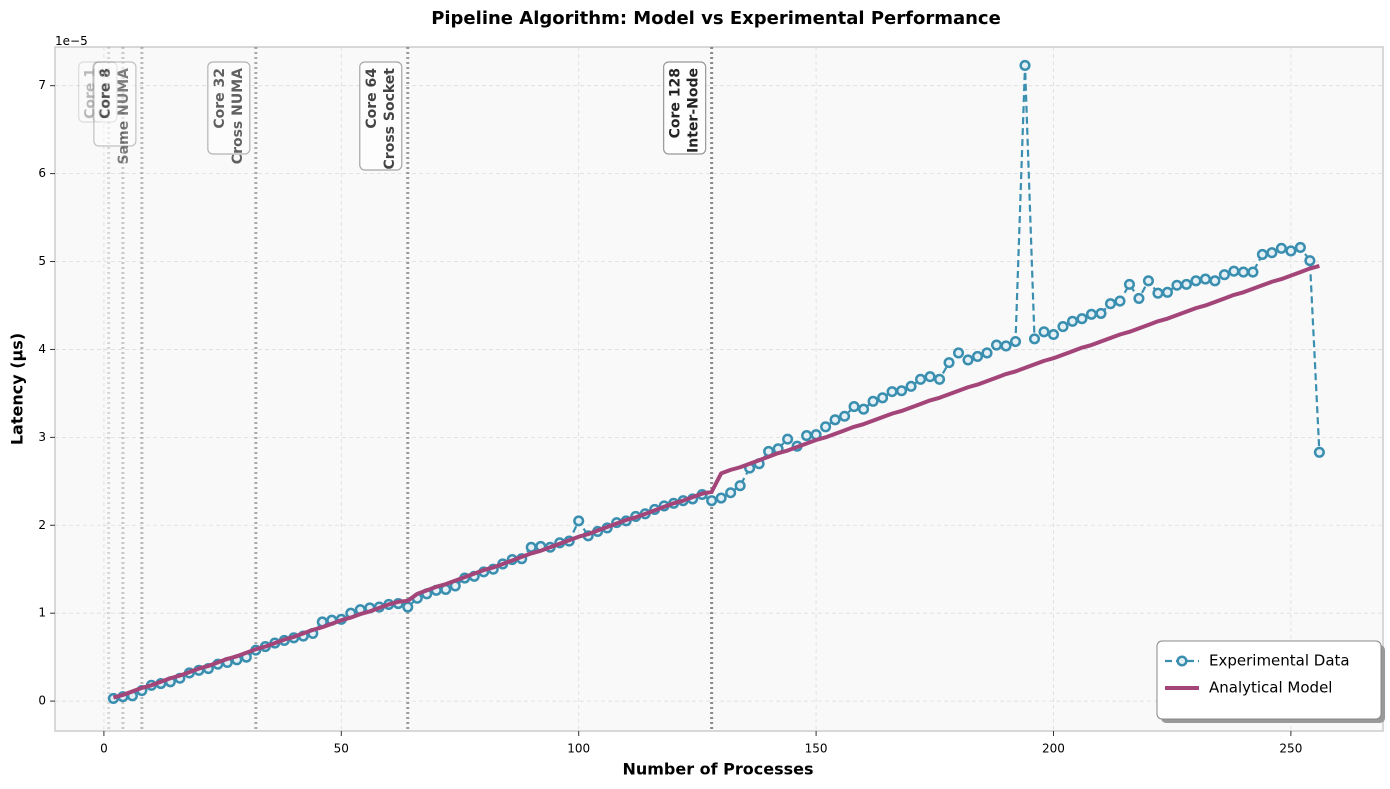 This screenshot has width=1390, height=789. What do you see at coordinates (94, 389) in the screenshot?
I see `annotation: Core 1` at bounding box center [94, 389].